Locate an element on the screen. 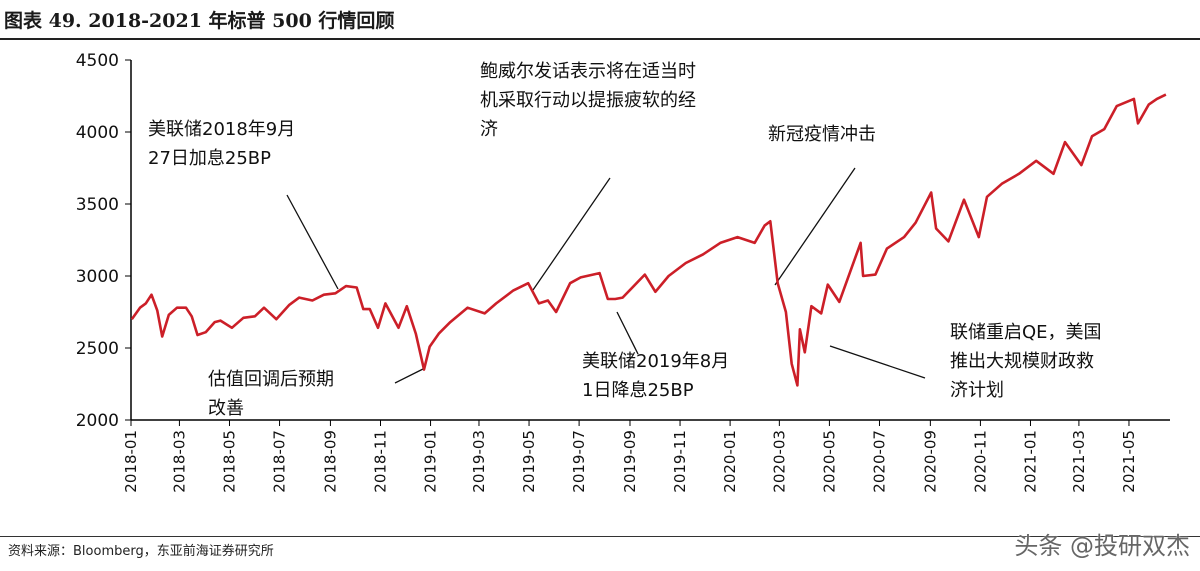  annotation-text: 改善 is located at coordinates (226, 408).